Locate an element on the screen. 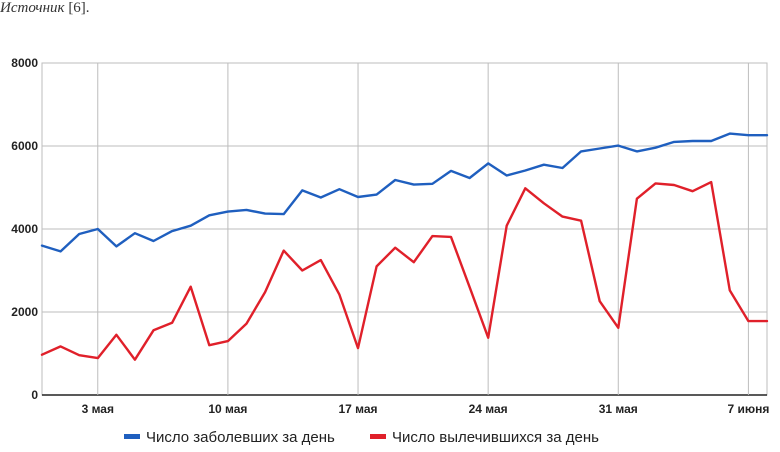  source-label: Источник is located at coordinates (32, 8).